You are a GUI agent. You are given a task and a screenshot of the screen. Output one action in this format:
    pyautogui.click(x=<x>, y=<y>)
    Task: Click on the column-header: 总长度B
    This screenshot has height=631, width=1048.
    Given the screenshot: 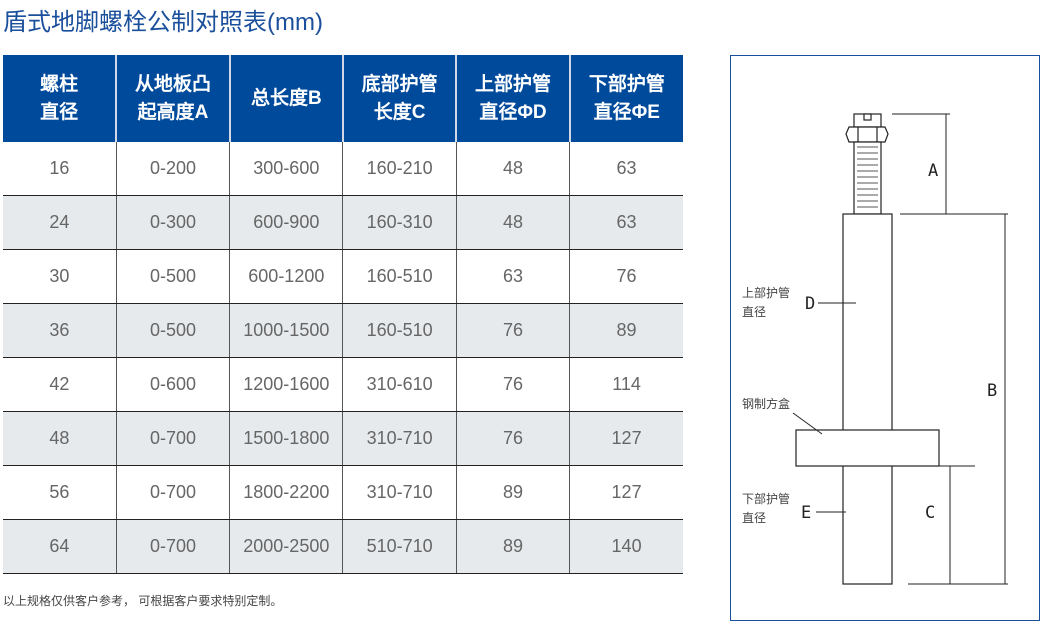 What is the action you would take?
    pyautogui.click(x=285, y=98)
    